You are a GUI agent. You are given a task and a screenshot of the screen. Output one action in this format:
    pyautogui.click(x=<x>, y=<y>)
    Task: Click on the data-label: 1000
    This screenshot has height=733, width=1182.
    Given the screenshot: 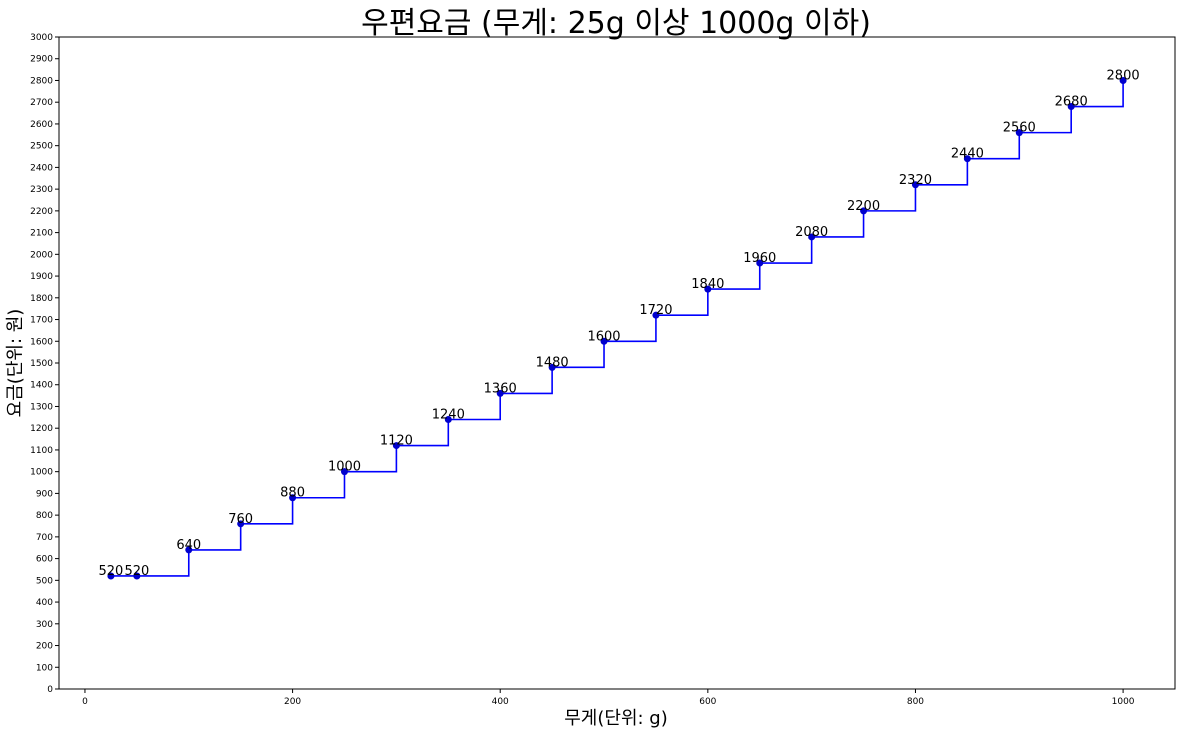 What is the action you would take?
    pyautogui.click(x=344, y=467)
    